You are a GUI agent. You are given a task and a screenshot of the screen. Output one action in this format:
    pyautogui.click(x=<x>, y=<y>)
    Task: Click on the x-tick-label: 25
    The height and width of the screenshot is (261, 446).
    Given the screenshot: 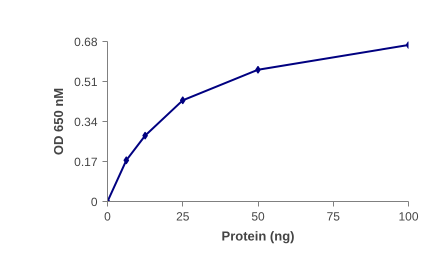 What is the action you would take?
    pyautogui.click(x=183, y=217)
    